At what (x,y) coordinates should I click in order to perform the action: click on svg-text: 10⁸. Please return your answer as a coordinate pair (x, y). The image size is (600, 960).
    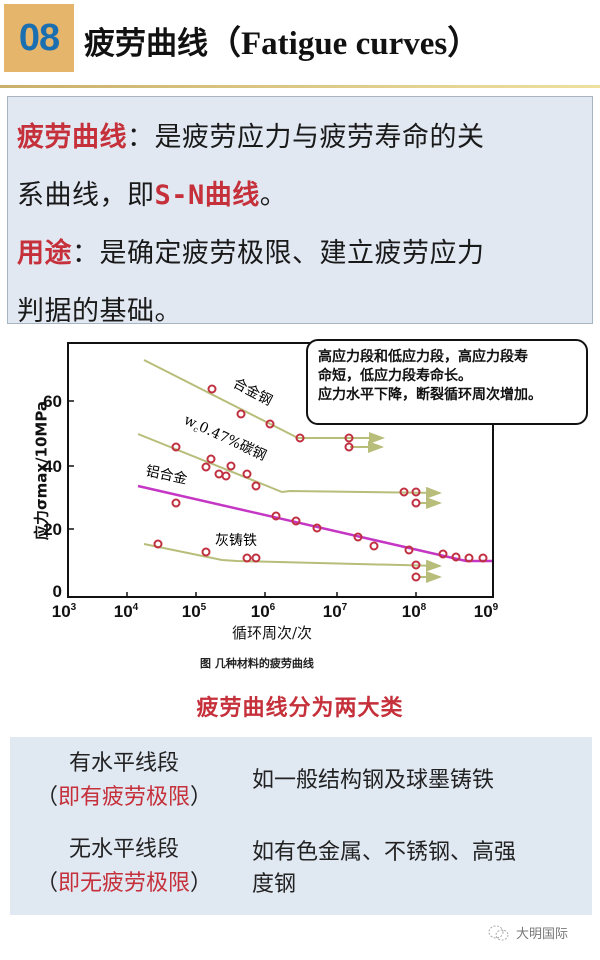
    Looking at the image, I should click on (414, 611).